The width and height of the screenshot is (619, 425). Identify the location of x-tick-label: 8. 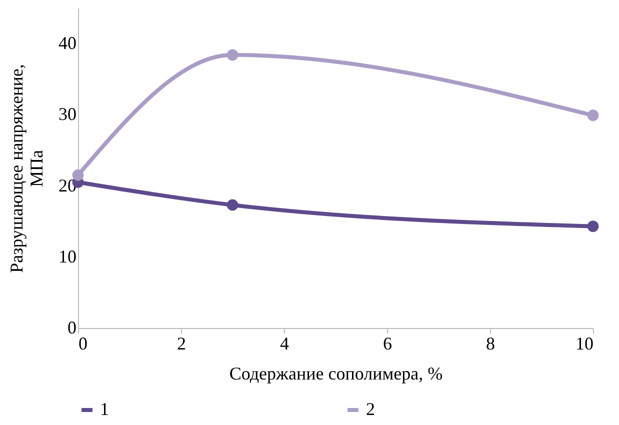
(490, 344).